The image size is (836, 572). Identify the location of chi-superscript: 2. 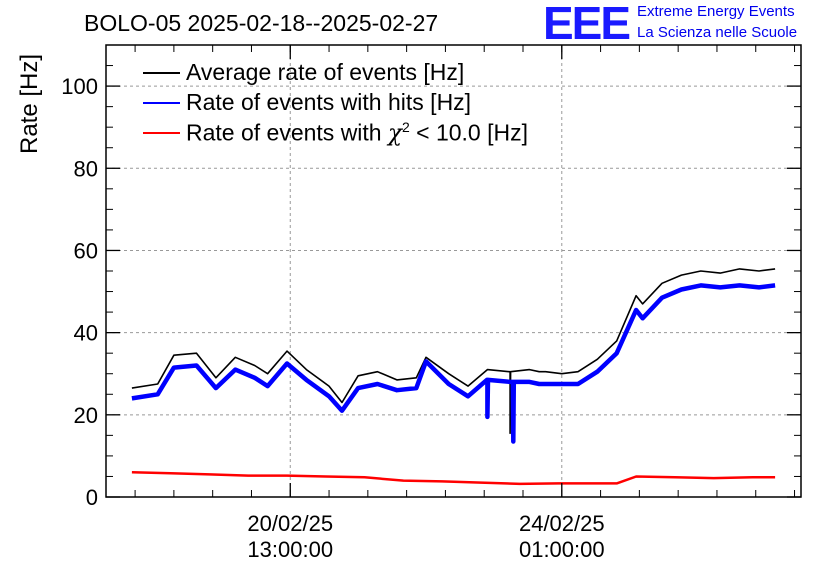
(405, 127).